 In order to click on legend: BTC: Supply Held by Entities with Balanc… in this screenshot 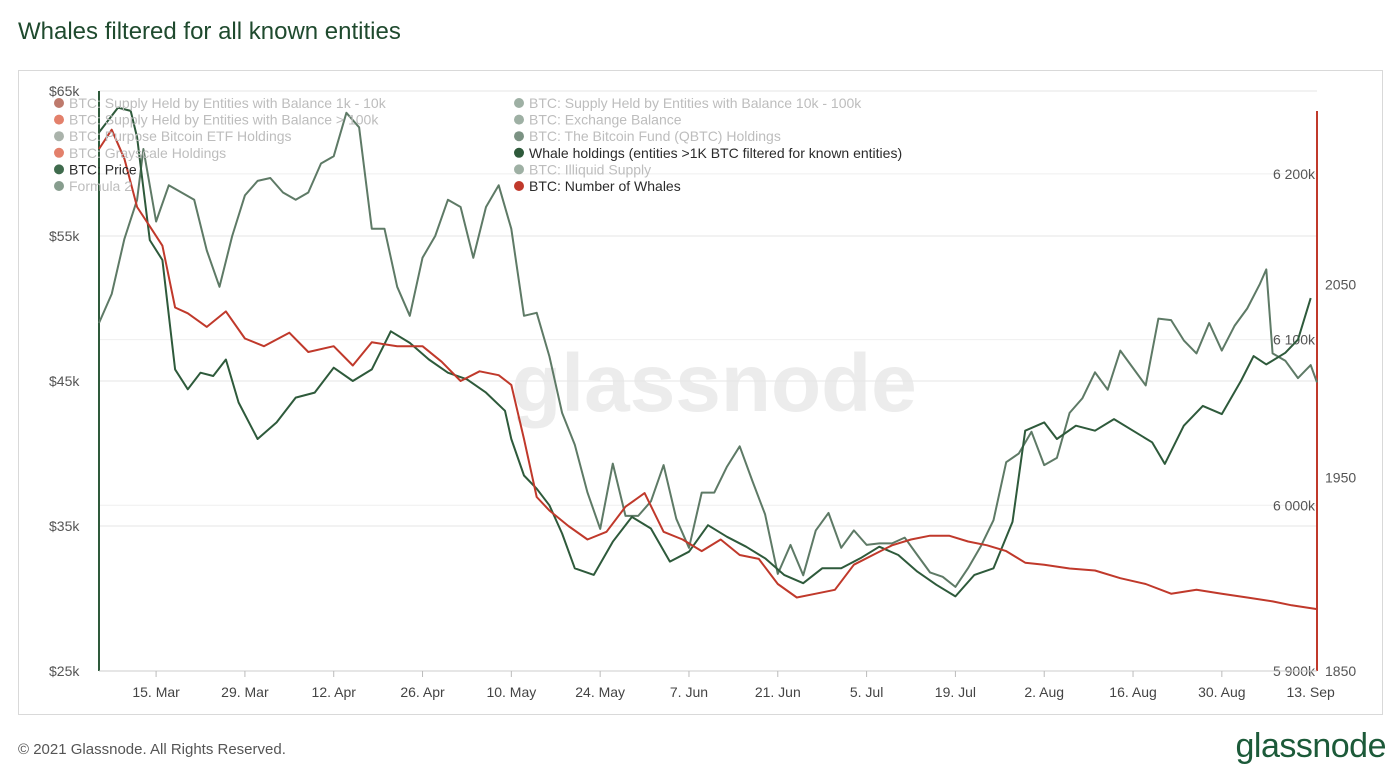, I will do `click(478, 144)`.